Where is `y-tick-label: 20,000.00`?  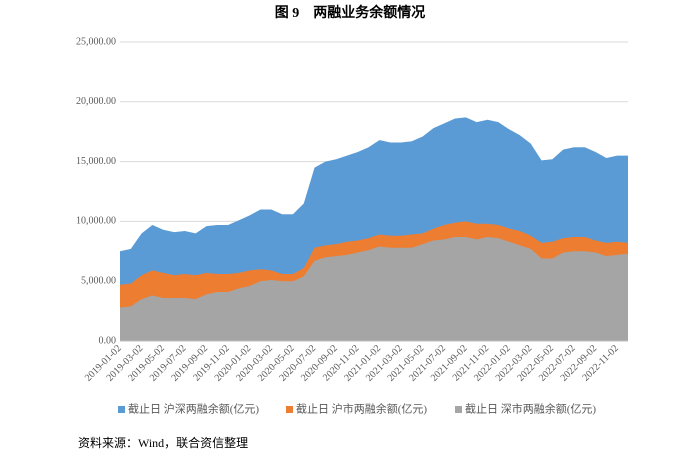 y-tick-label: 20,000.00 is located at coordinates (96, 101).